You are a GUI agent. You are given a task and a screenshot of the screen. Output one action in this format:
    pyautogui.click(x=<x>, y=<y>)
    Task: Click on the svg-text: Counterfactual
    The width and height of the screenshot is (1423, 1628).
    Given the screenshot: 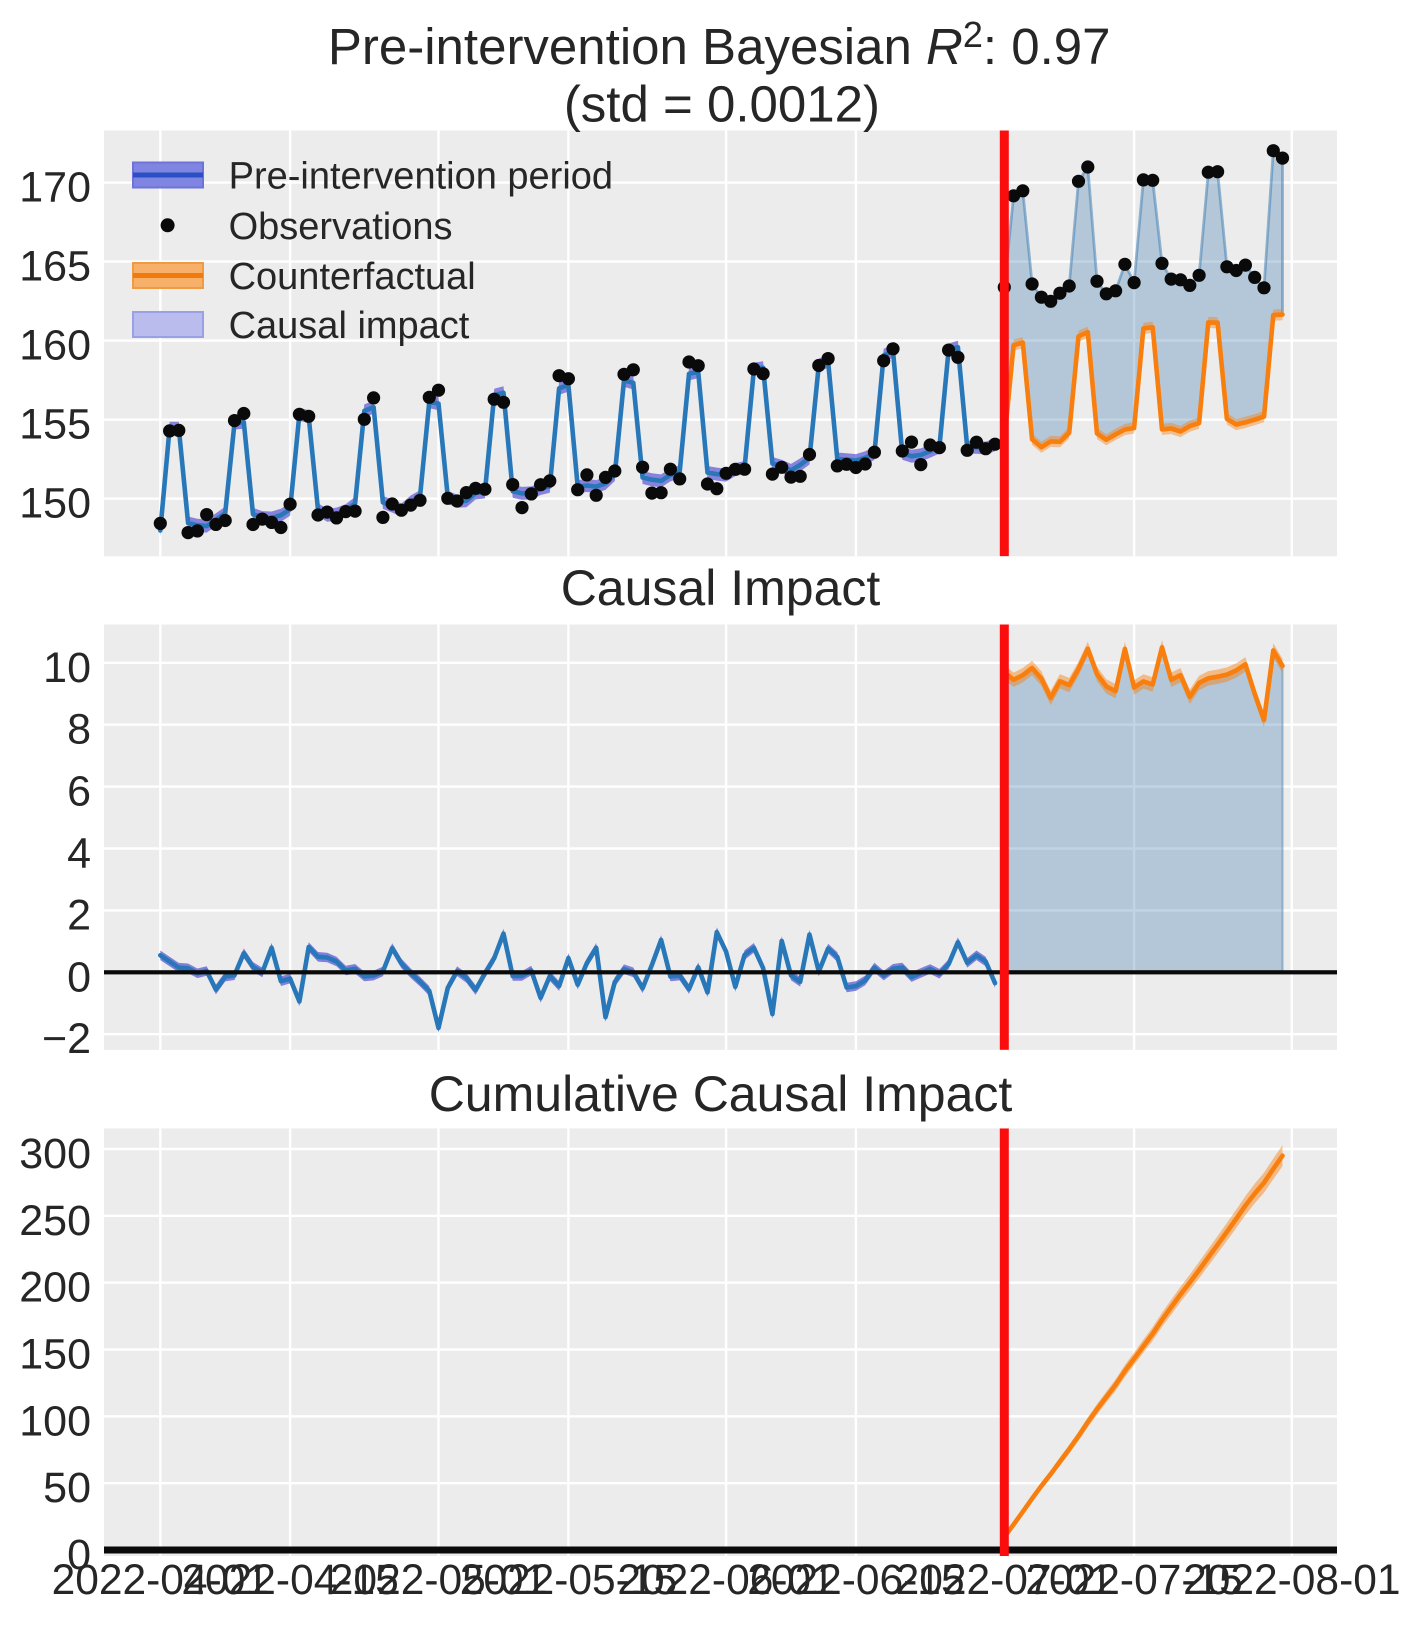 What is the action you would take?
    pyautogui.click(x=352, y=277)
    